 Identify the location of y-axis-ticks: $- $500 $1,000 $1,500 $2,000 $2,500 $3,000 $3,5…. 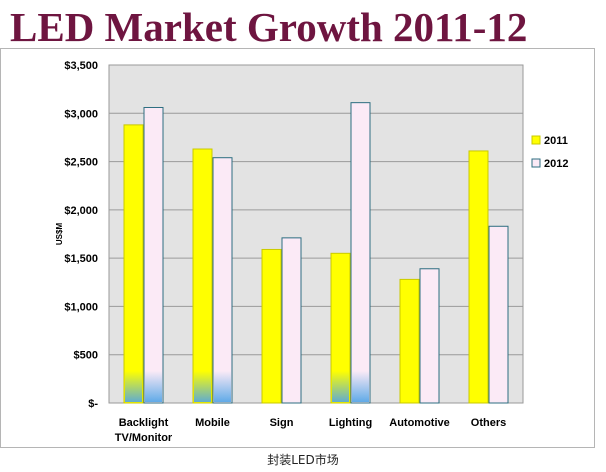
(81, 235).